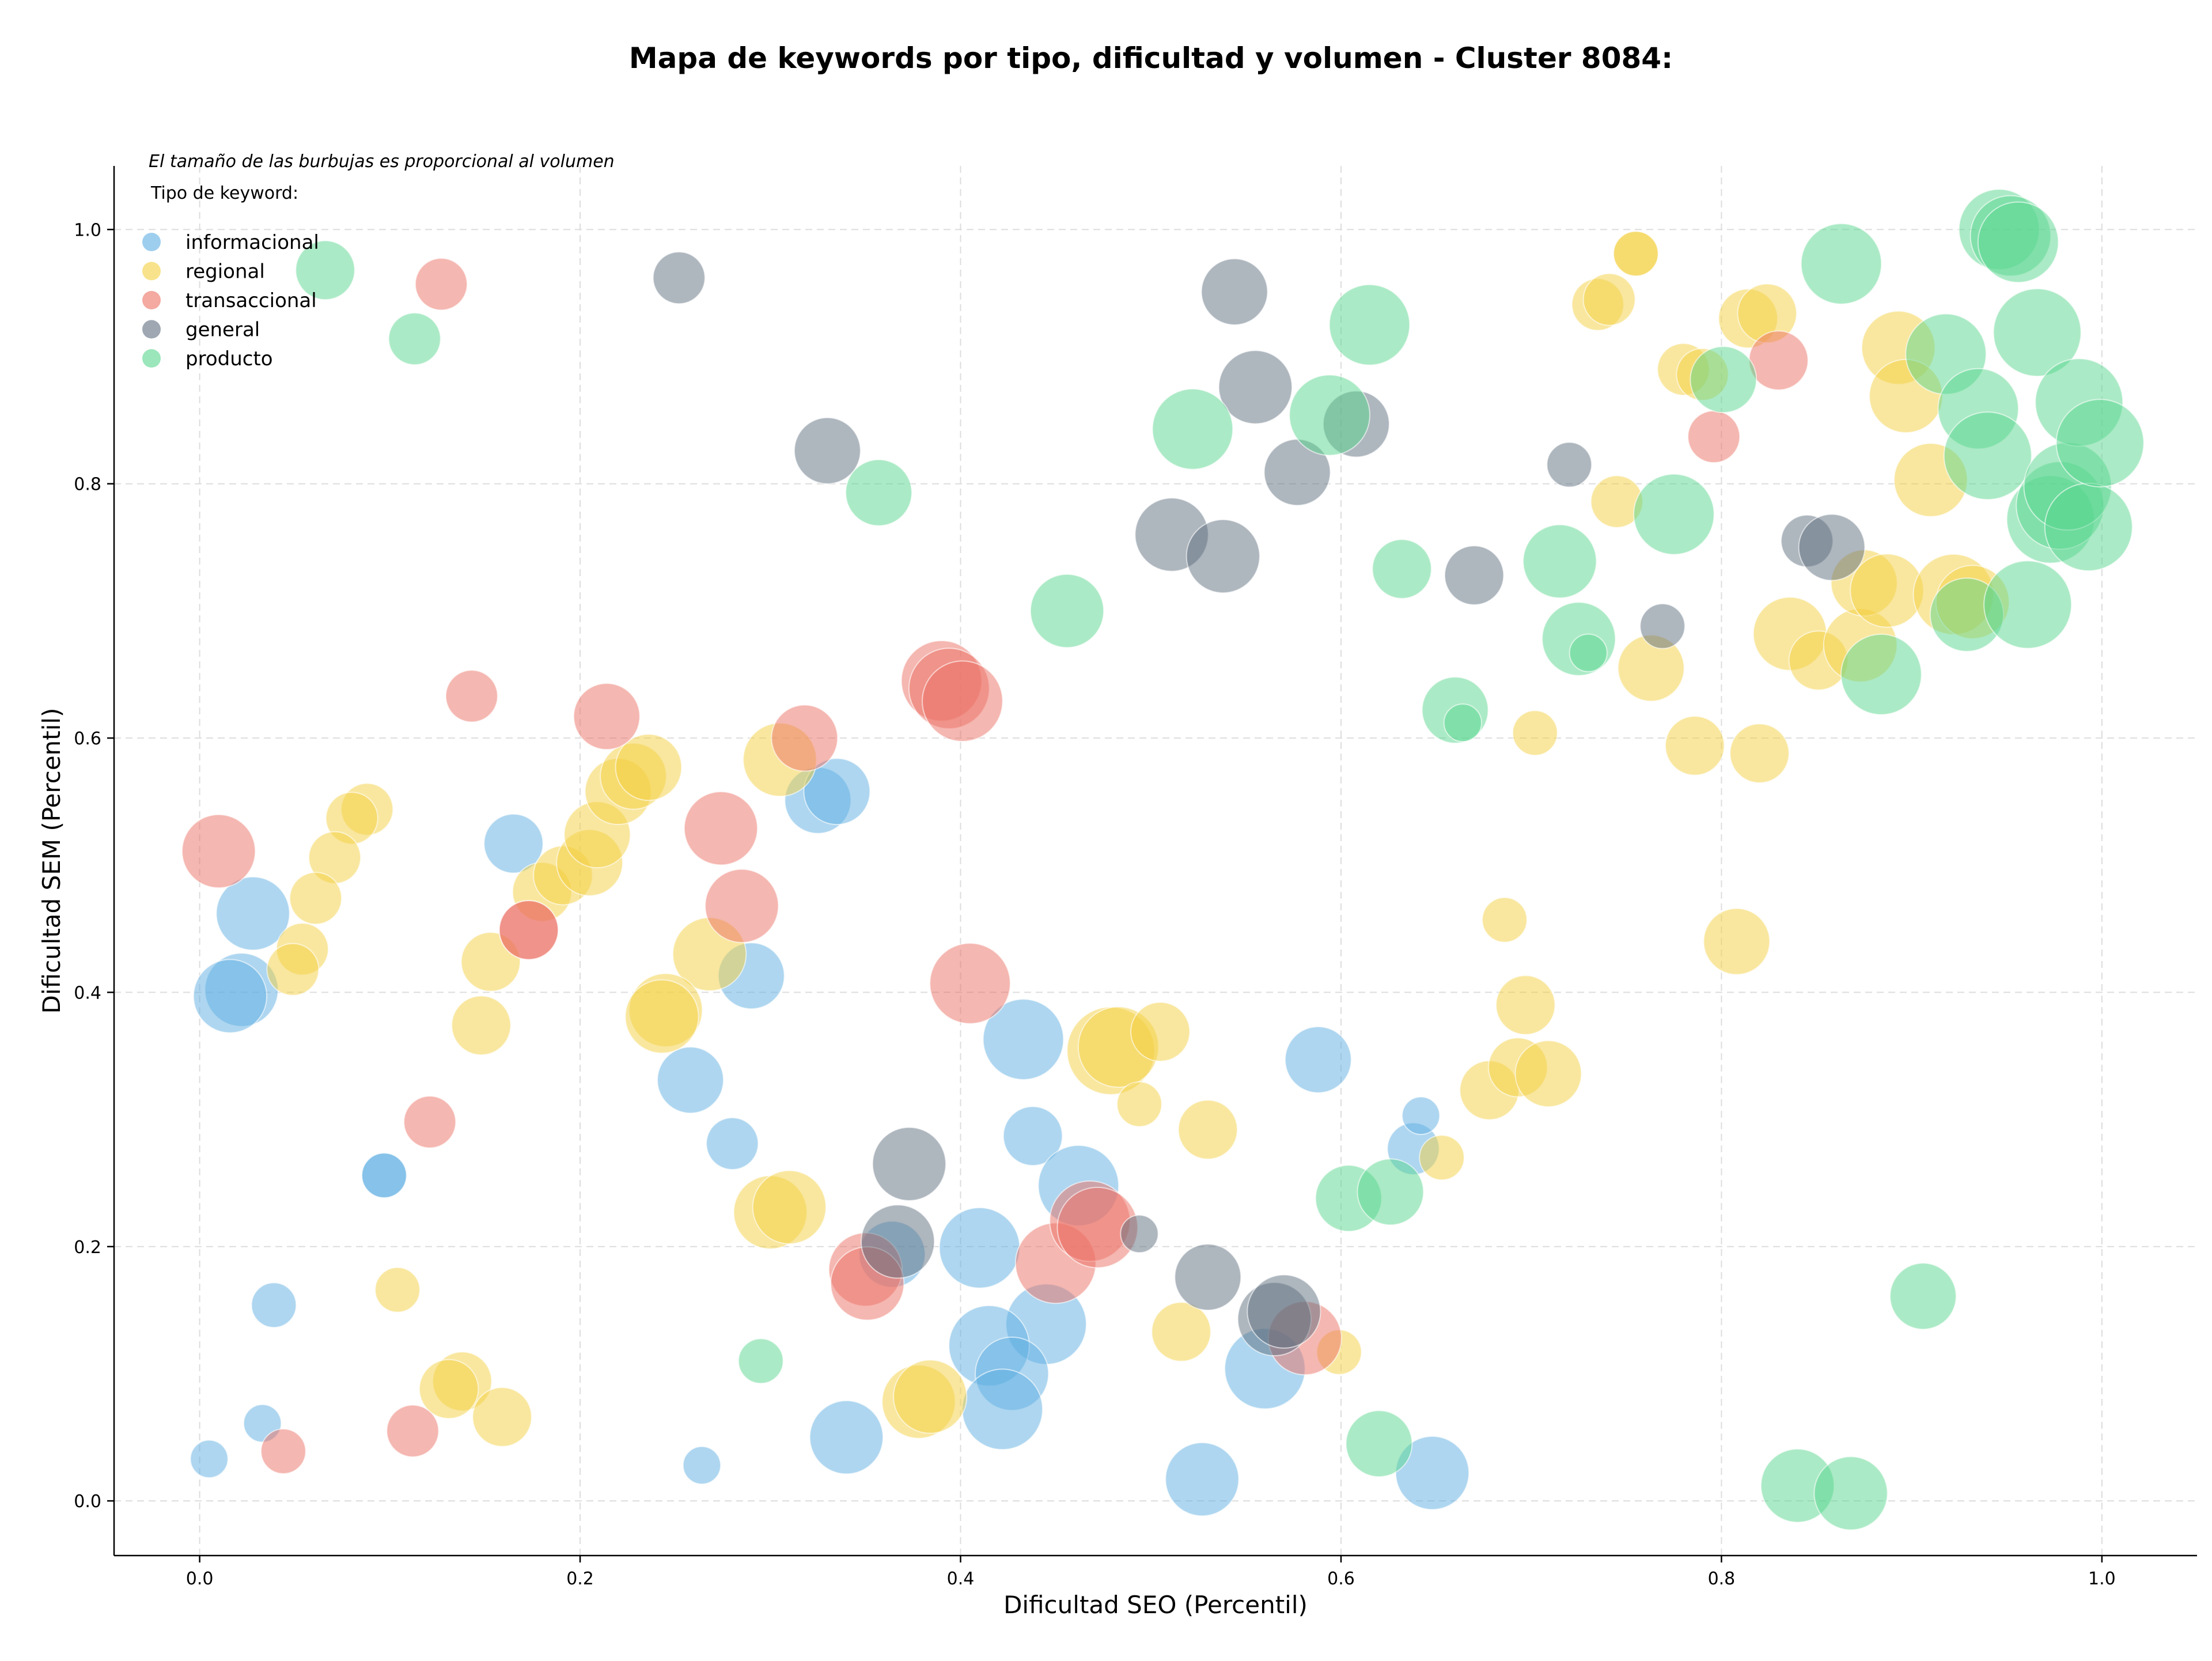 The width and height of the screenshot is (2212, 1661). I want to click on legend-marker-transaccional, so click(151, 300).